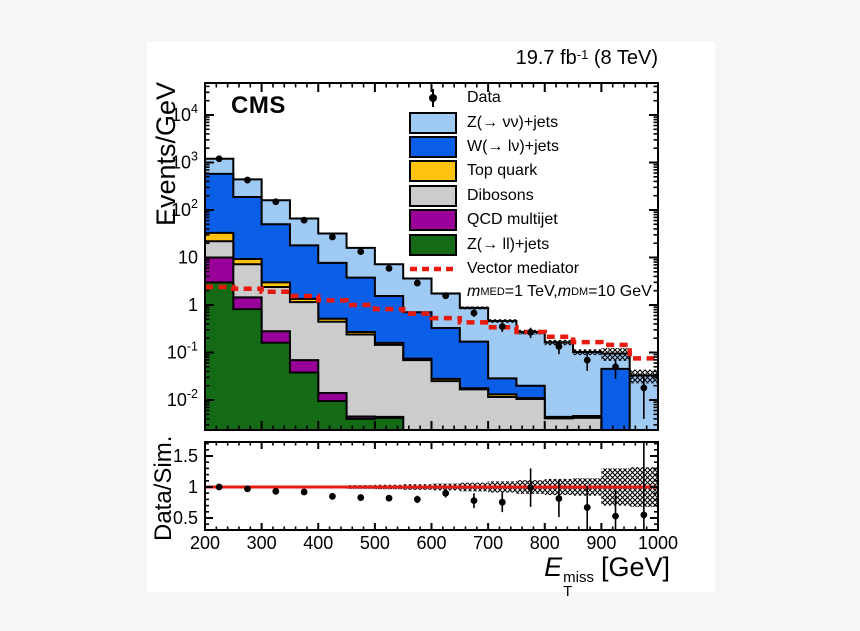 This screenshot has height=631, width=860. What do you see at coordinates (620, 292) in the screenshot?
I see `param-value: =10 GeV` at bounding box center [620, 292].